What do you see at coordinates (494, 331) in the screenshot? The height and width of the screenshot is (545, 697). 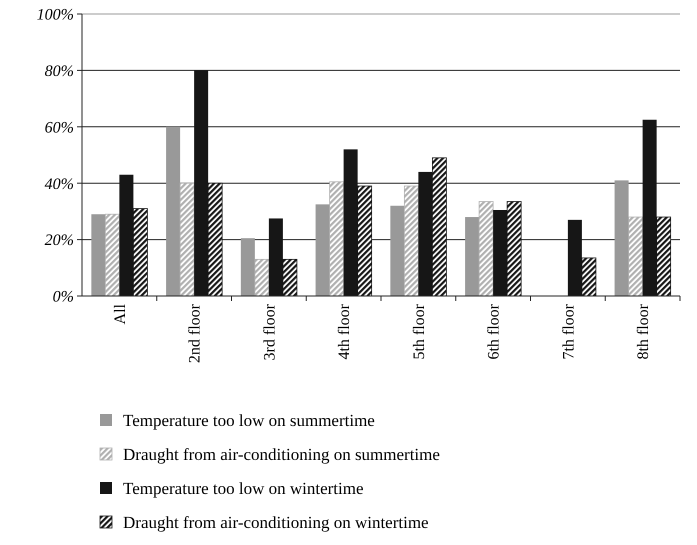 I see `x-tick-label: 6th floor` at bounding box center [494, 331].